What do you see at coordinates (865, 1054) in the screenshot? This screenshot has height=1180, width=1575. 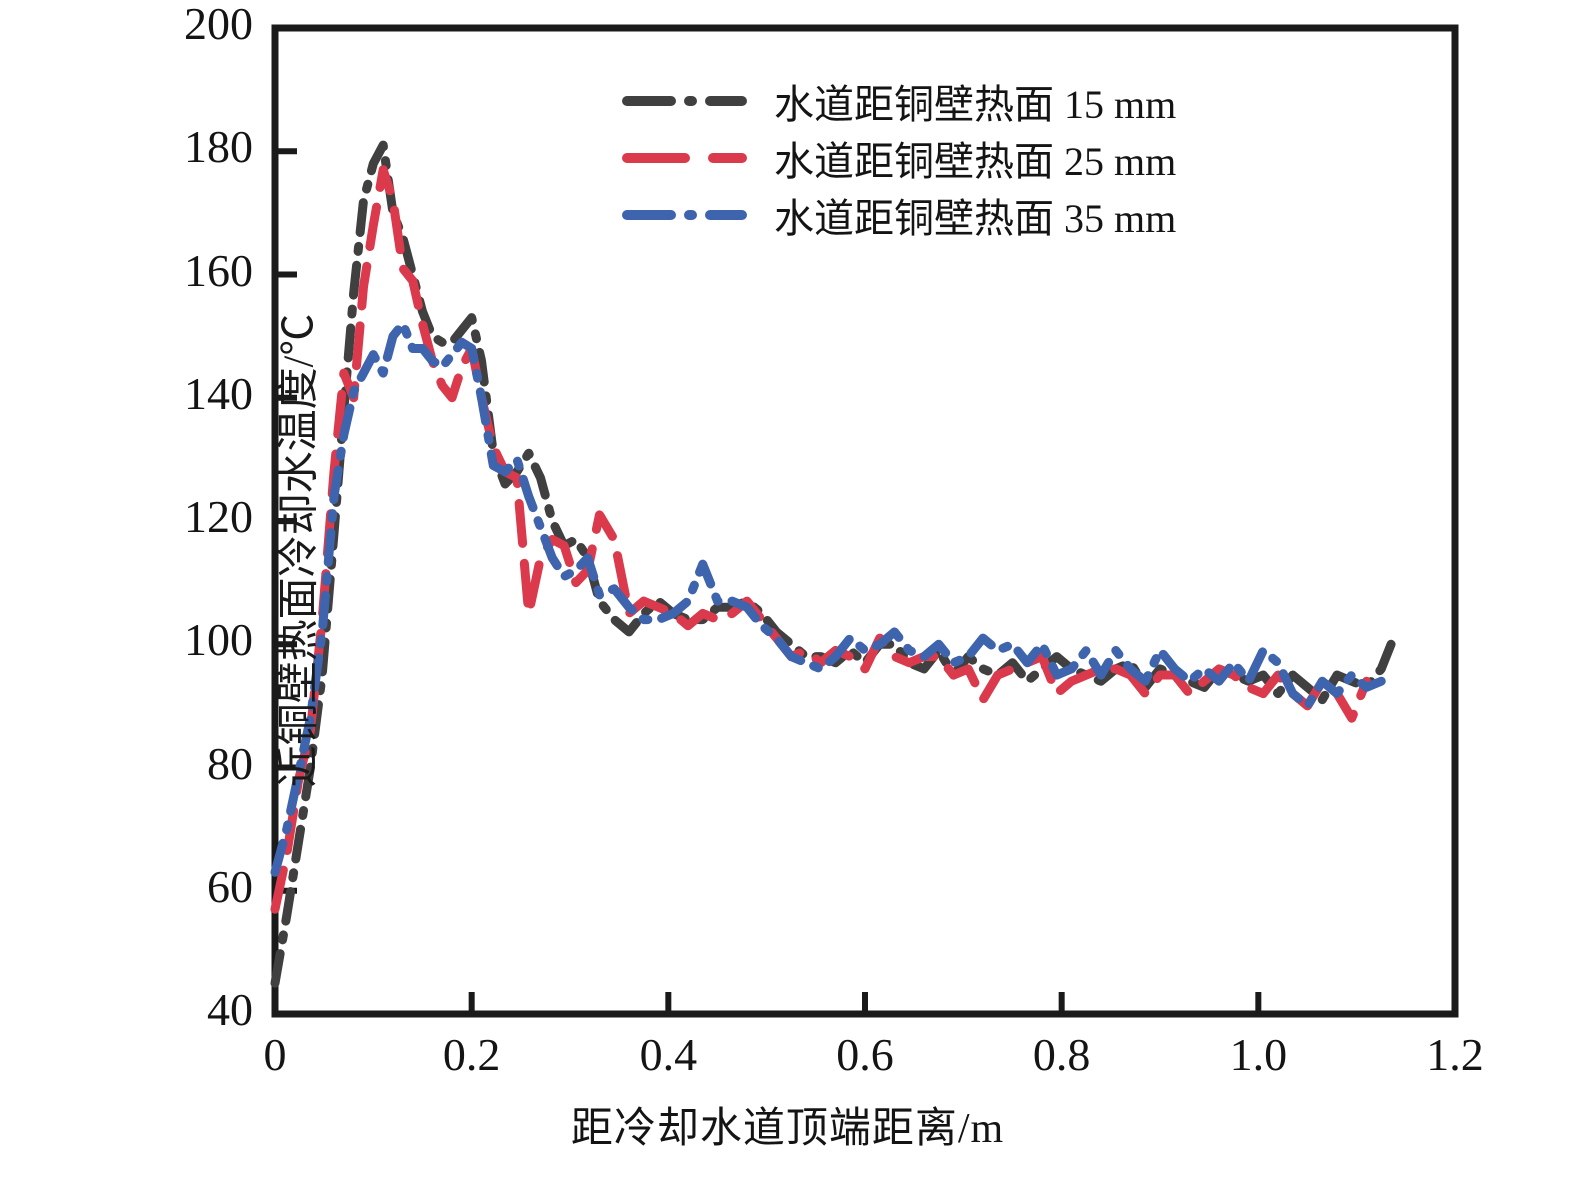 I see `x-tick-label: 0.6` at bounding box center [865, 1054].